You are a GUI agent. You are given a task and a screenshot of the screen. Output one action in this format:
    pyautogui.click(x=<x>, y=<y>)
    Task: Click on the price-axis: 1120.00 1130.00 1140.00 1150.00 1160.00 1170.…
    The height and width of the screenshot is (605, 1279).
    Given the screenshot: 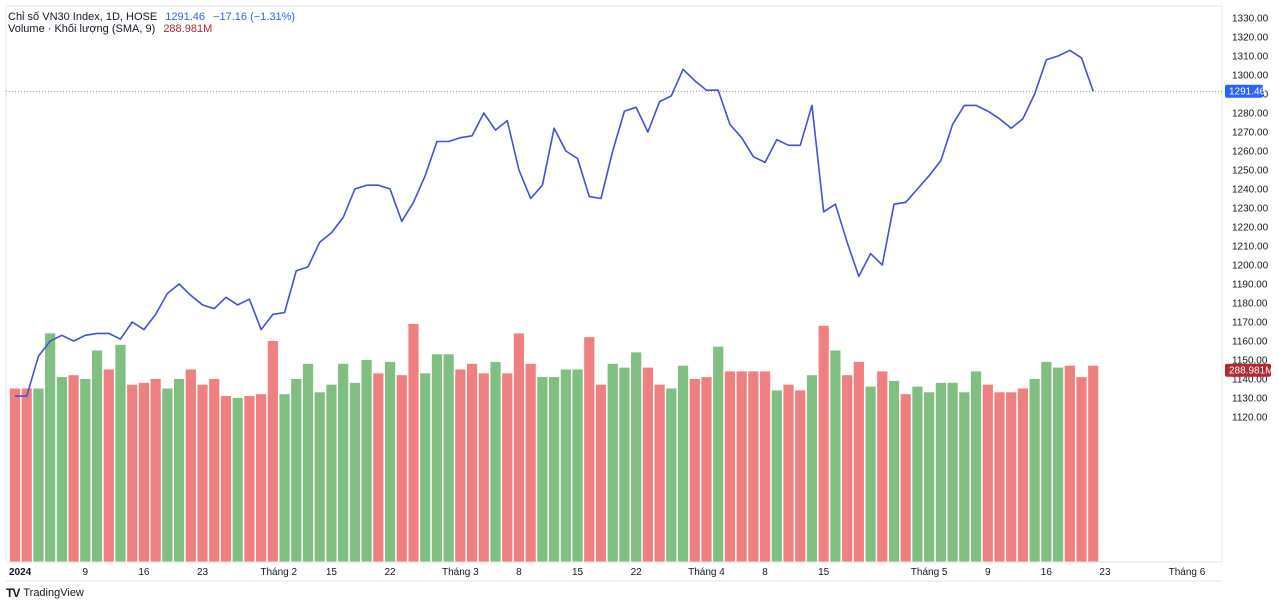 What is the action you would take?
    pyautogui.click(x=1250, y=219)
    